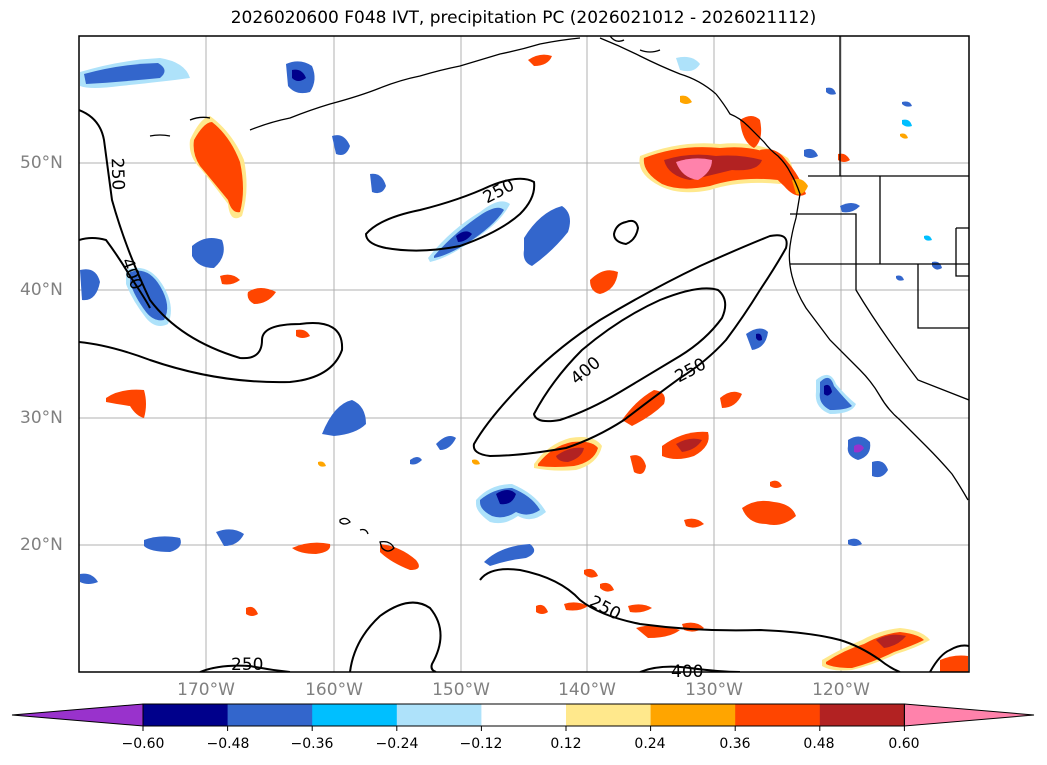 The image size is (1047, 765). I want to click on lon-label: 140°W, so click(587, 690).